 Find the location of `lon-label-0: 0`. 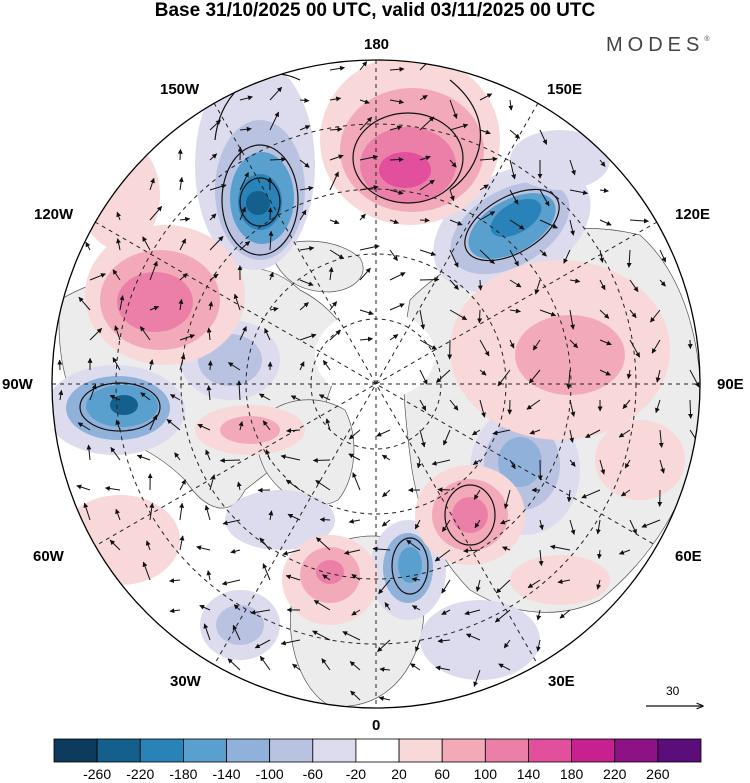

lon-label-0: 0 is located at coordinates (376, 725).